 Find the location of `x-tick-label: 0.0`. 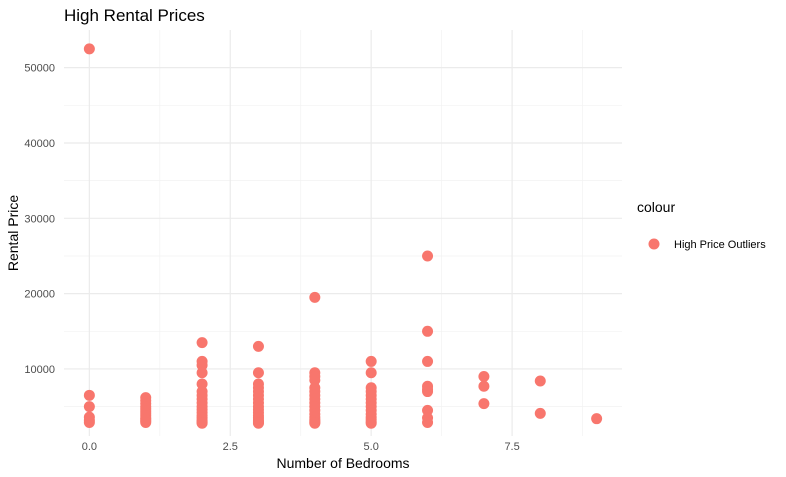

x-tick-label: 0.0 is located at coordinates (89, 447).